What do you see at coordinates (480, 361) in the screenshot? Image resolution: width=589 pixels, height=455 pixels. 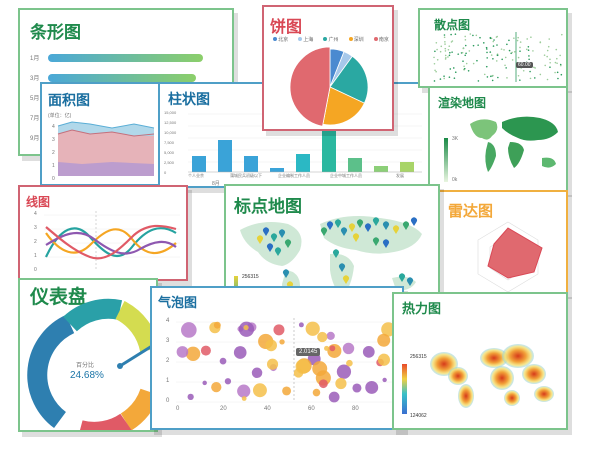 I see `heat-map-card: 热力图 256315 124062` at bounding box center [480, 361].